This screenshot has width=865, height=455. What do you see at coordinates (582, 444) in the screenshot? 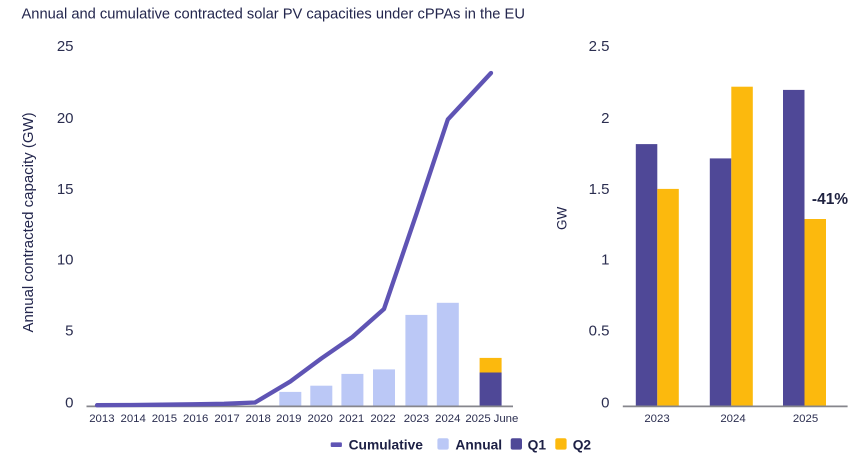
I see `svg-text: Q2` at bounding box center [582, 444].